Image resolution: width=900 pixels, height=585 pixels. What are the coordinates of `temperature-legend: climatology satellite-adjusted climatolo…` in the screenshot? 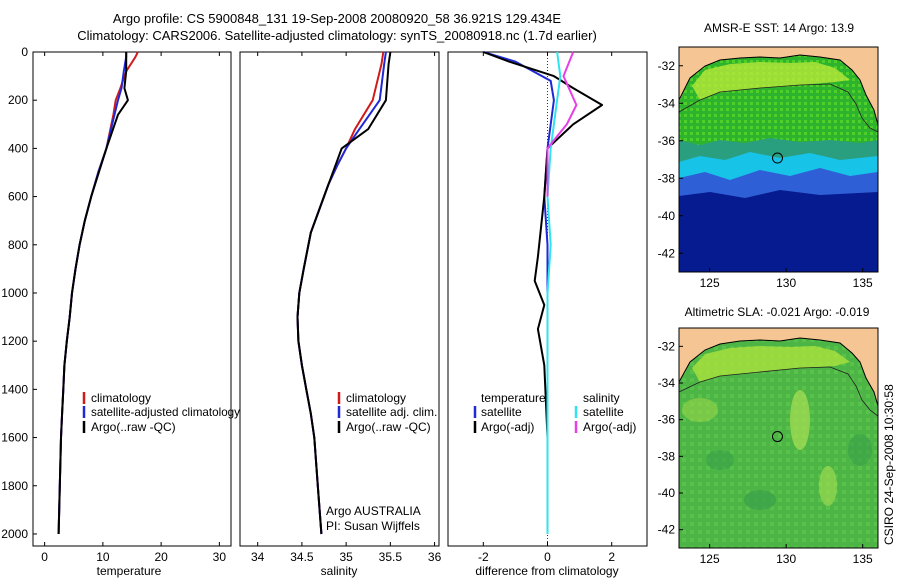 It's located at (161, 412).